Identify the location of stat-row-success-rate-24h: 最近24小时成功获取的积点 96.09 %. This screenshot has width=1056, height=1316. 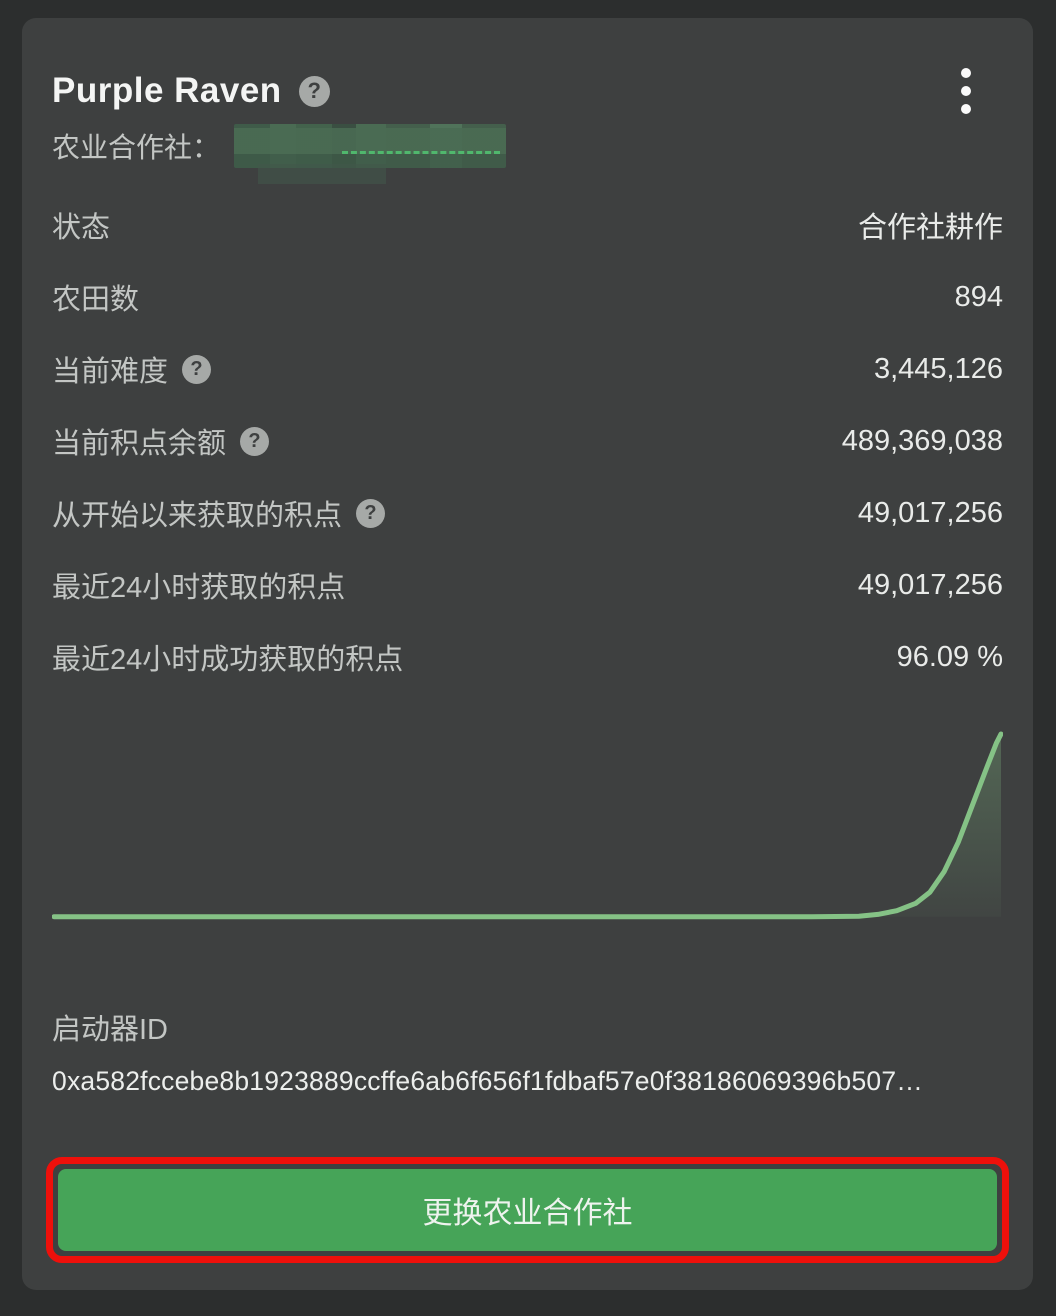
(527, 657).